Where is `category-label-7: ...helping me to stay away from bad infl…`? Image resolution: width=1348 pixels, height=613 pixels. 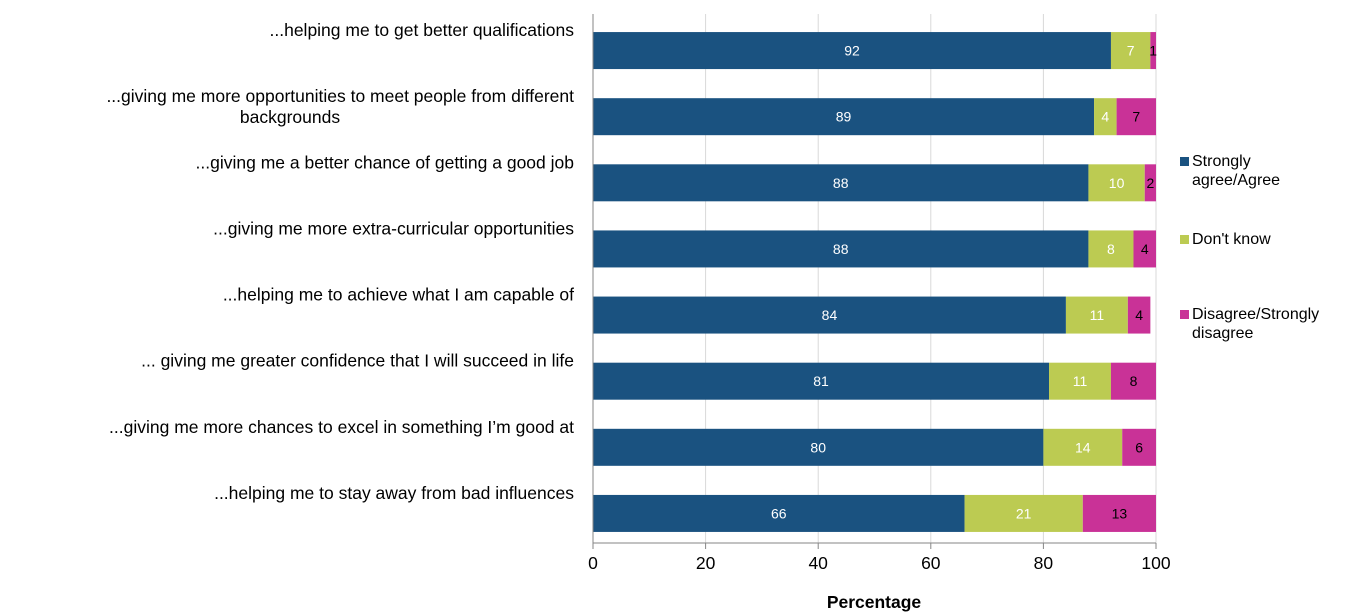 category-label-7: ...helping me to stay away from bad infl… is located at coordinates (394, 493).